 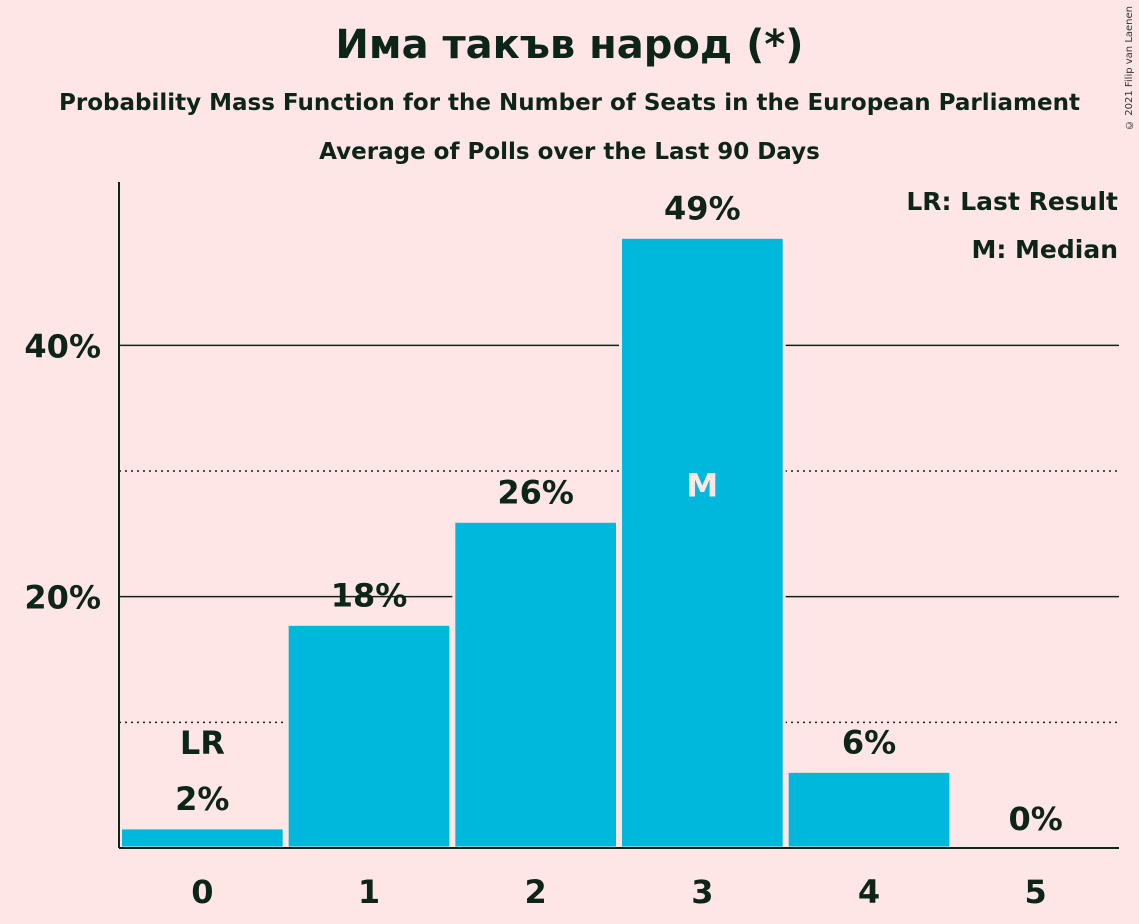 I want to click on x-tick-label: 2, so click(x=536, y=892).